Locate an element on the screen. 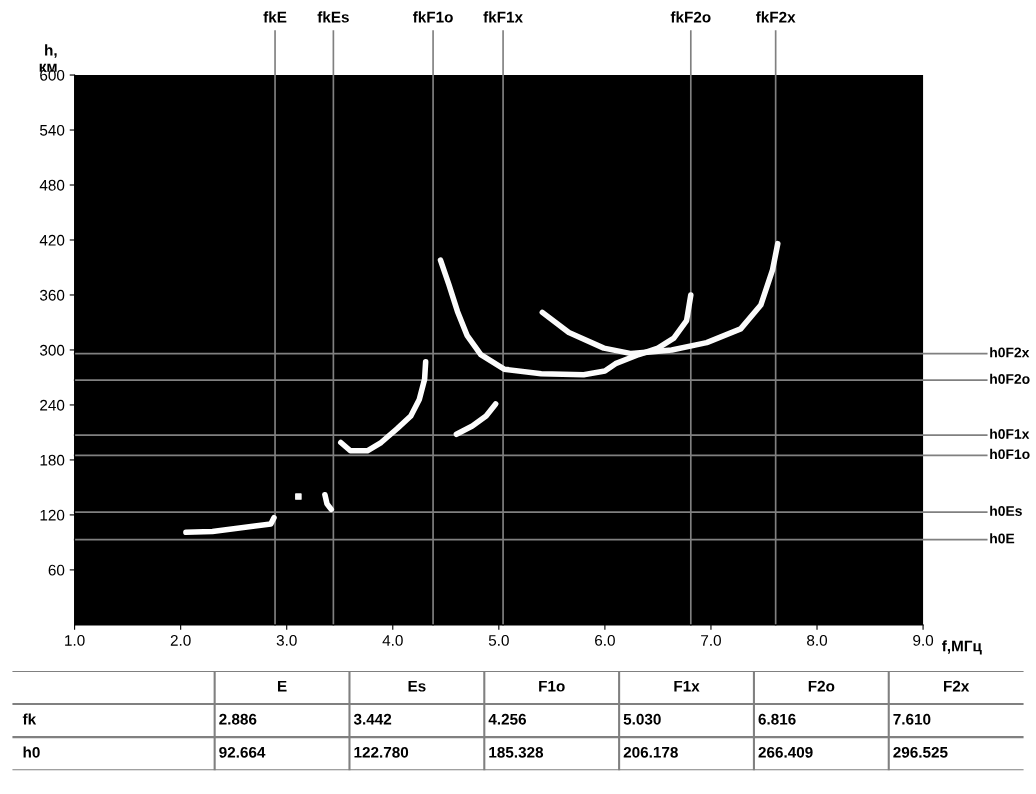 The height and width of the screenshot is (794, 1036). category-label: E is located at coordinates (282, 686).